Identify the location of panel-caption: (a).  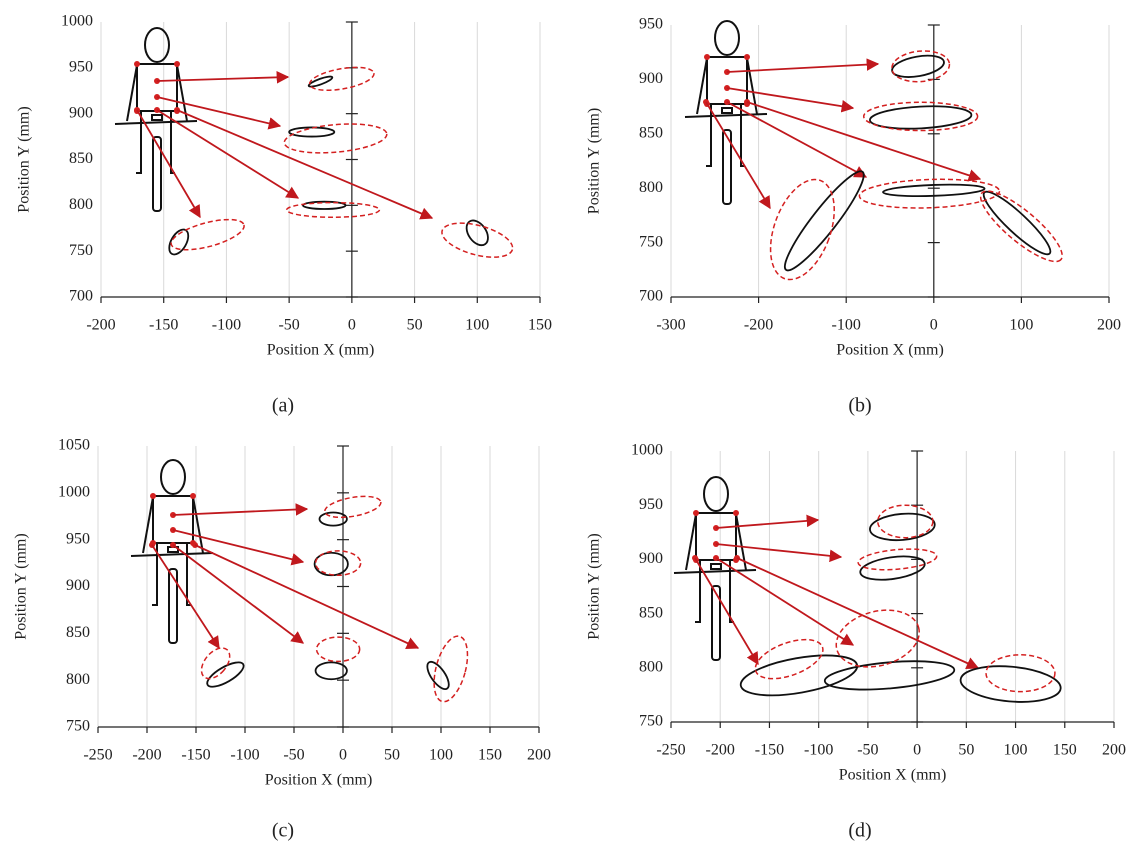
(283, 406).